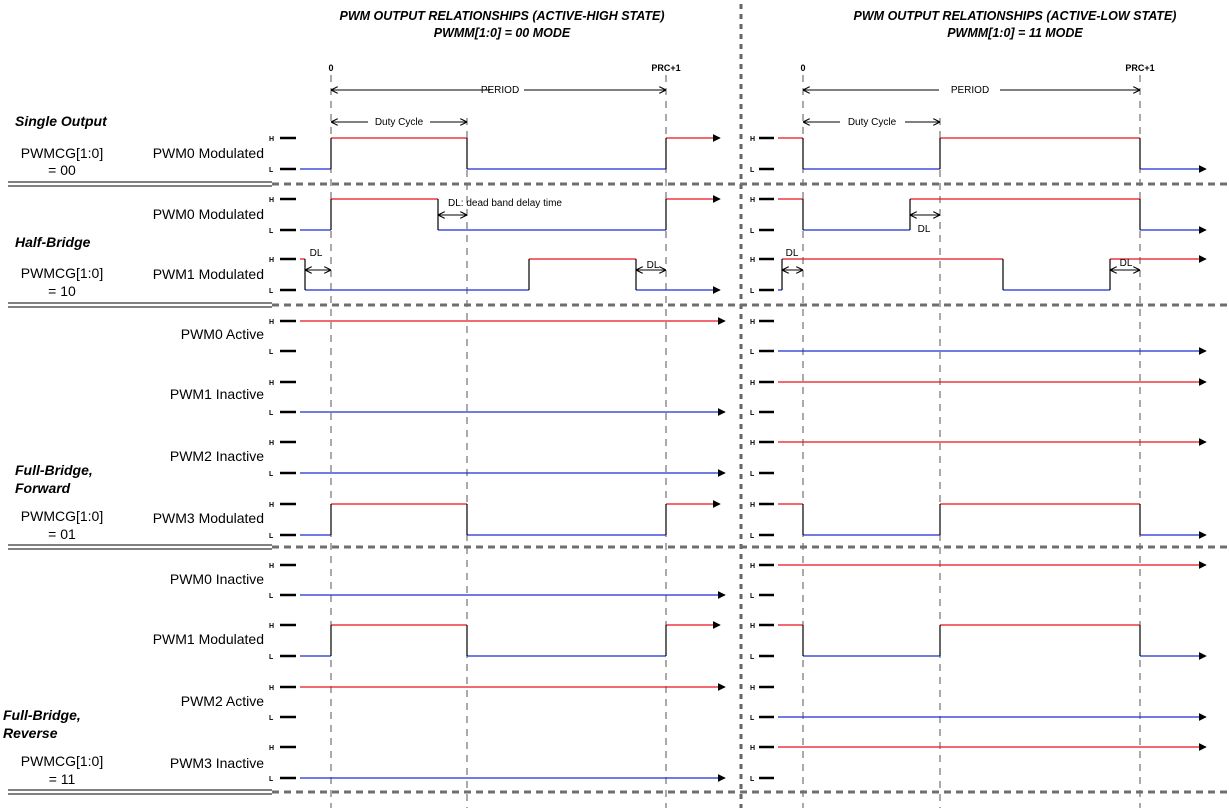  I want to click on left-end-marker: PRC+1, so click(665, 68).